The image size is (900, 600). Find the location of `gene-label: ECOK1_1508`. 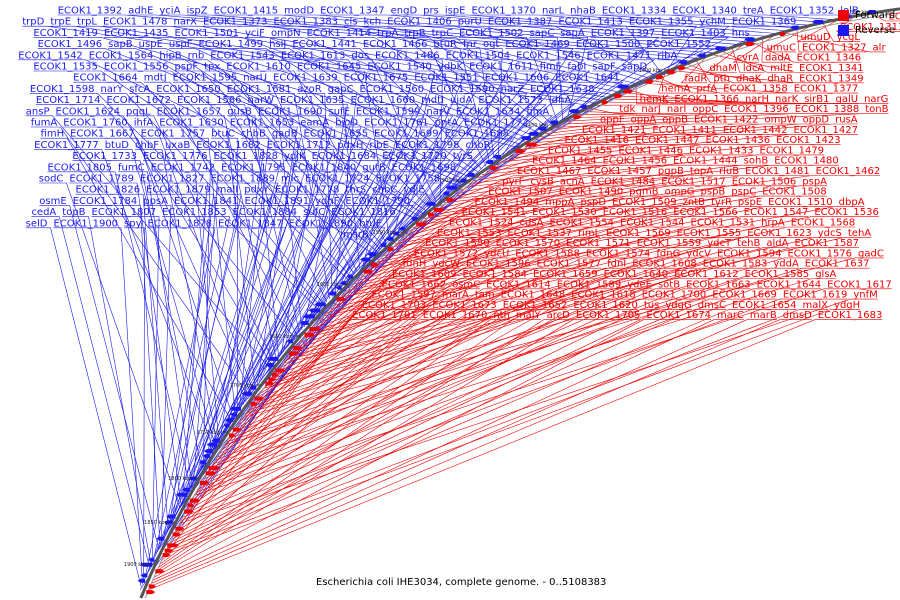

gene-label: ECOK1_1508 is located at coordinates (794, 192).